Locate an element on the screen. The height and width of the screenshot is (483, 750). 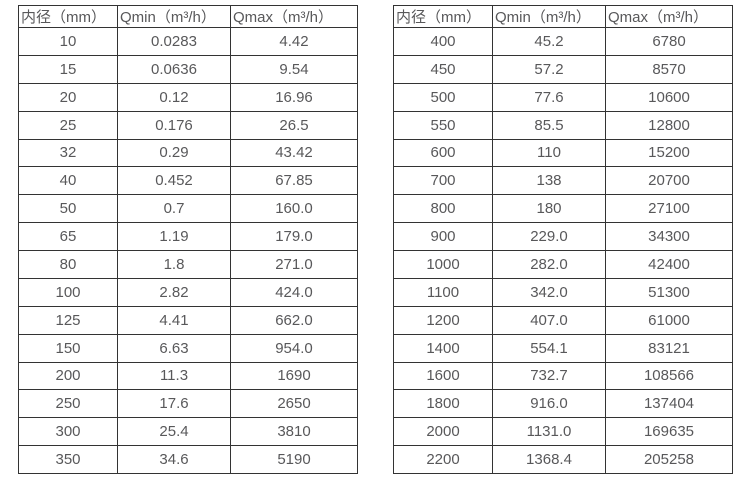
table-row: 600 110 15200 is located at coordinates (563, 153).